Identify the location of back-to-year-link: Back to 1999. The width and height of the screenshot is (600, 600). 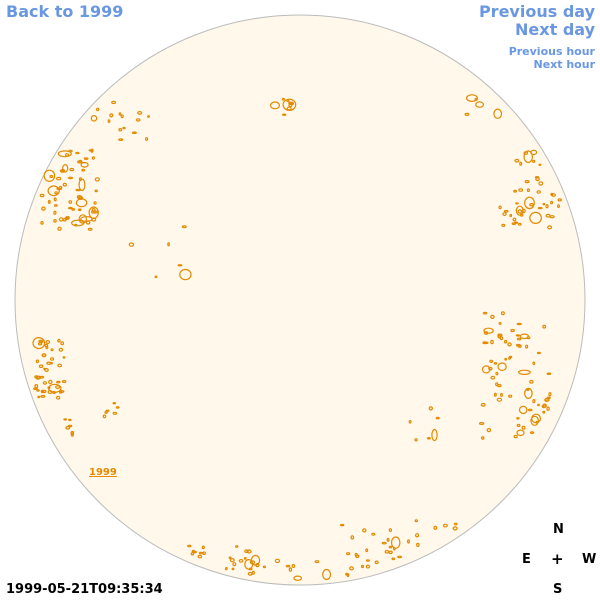
(65, 11).